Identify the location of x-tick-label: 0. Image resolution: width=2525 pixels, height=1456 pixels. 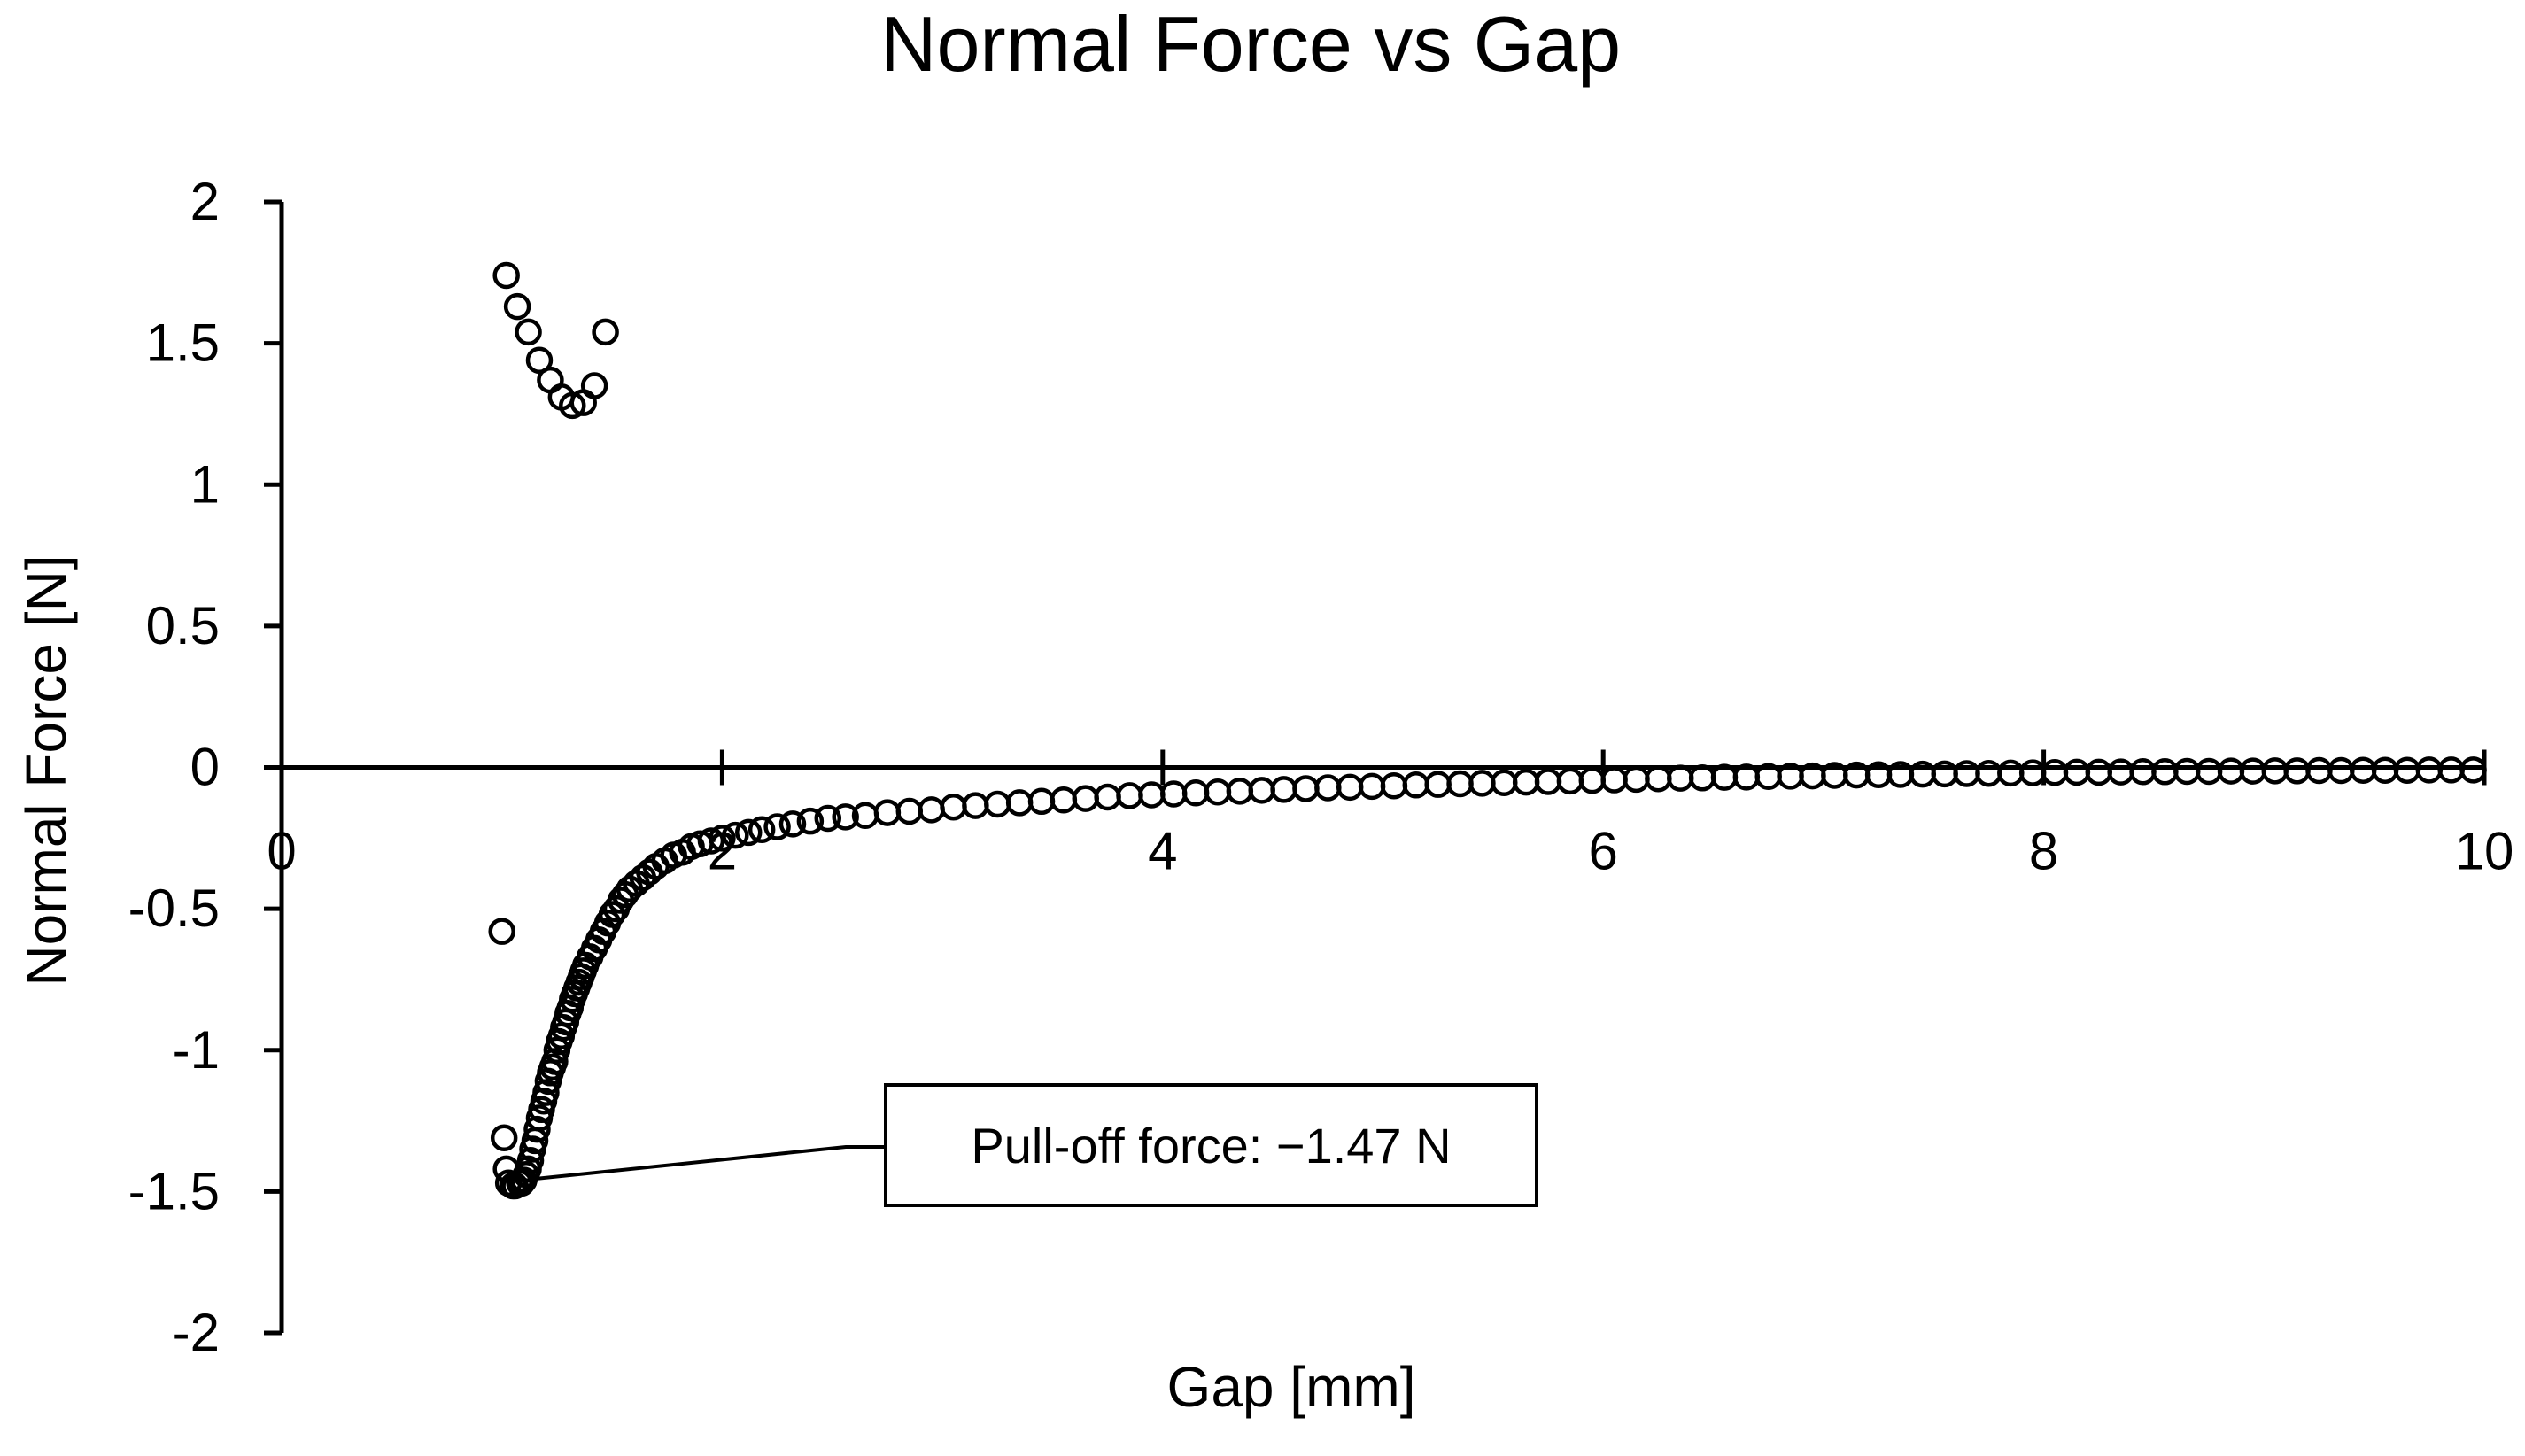
(281, 851).